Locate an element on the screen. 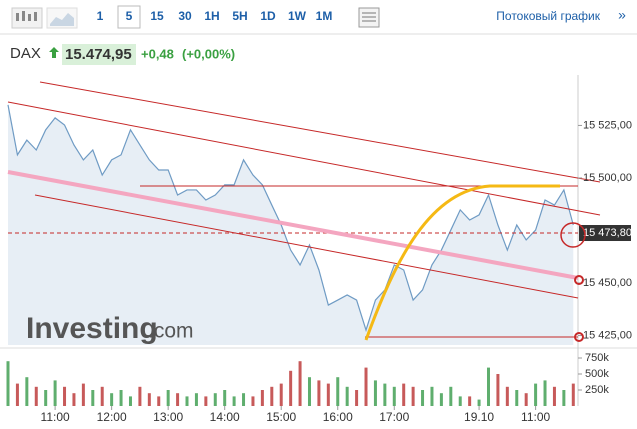  interval-button: 5 is located at coordinates (129, 16).